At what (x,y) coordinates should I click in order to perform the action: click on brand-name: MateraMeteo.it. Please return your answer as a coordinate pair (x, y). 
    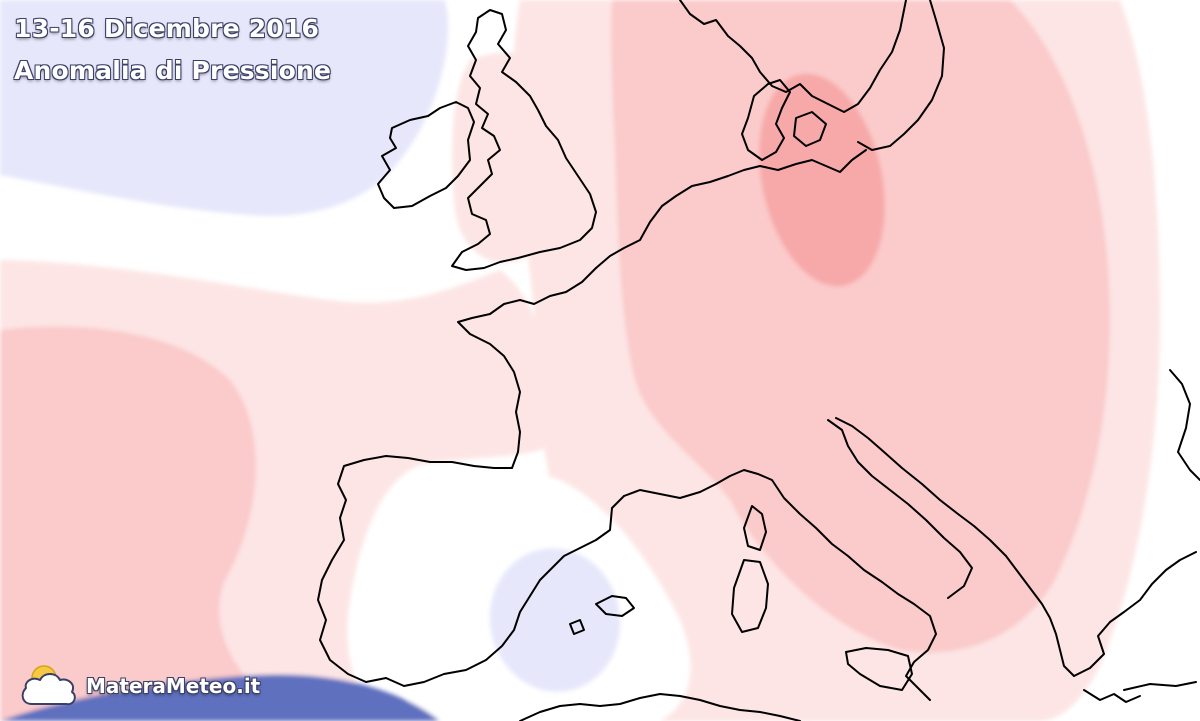
    Looking at the image, I should click on (173, 686).